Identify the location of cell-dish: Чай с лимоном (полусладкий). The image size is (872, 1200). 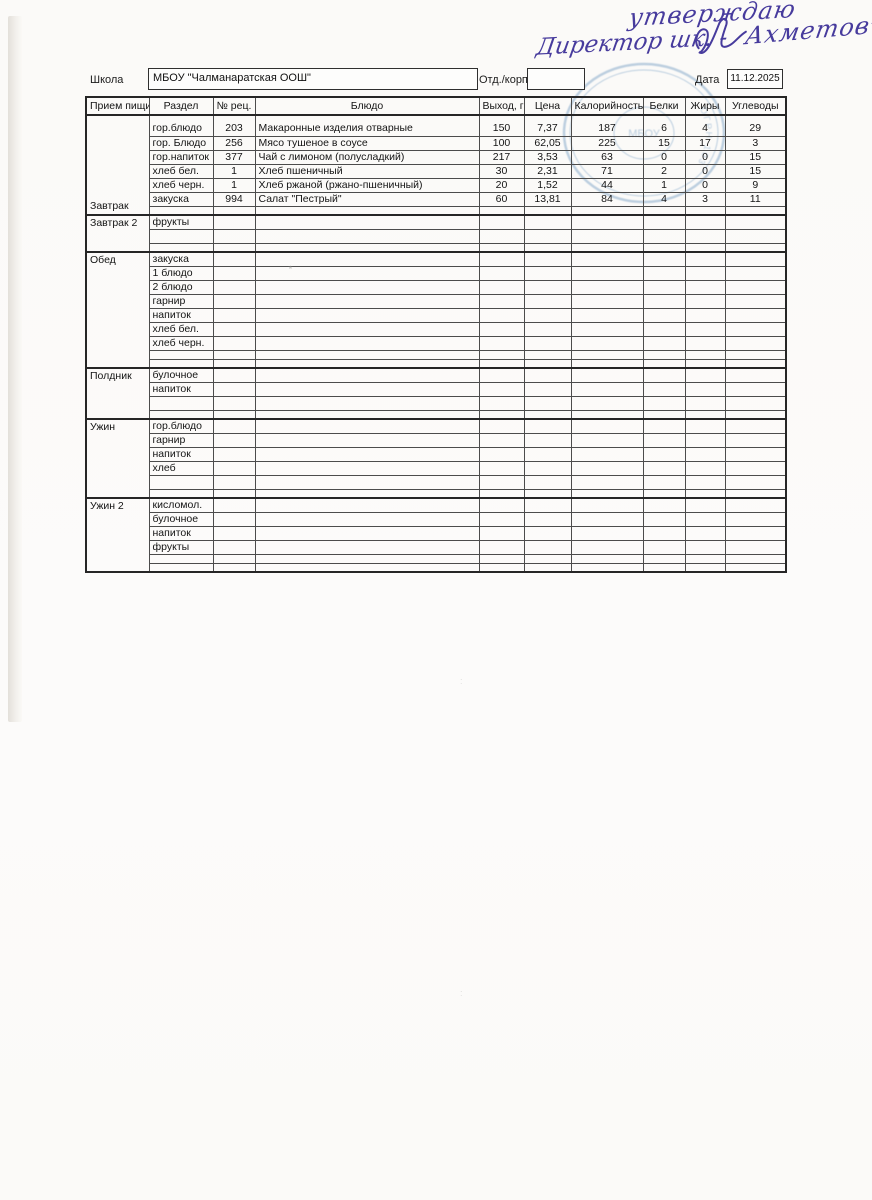
(367, 157).